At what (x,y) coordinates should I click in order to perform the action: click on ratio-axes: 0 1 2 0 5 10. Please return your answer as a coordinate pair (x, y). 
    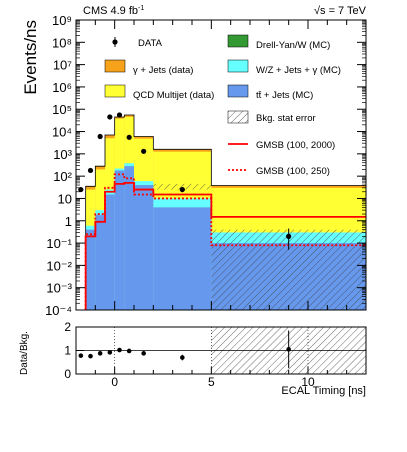
    Looking at the image, I should click on (215, 354).